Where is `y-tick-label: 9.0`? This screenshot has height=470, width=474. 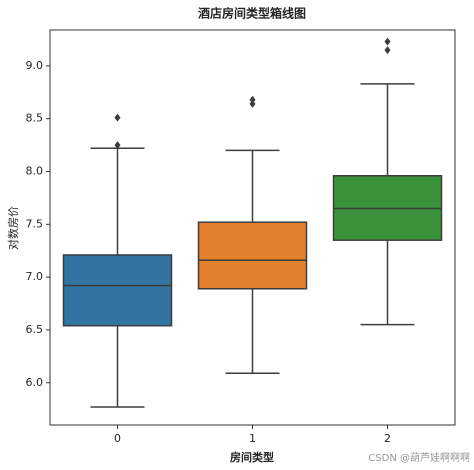 y-tick-label: 9.0 is located at coordinates (35, 65).